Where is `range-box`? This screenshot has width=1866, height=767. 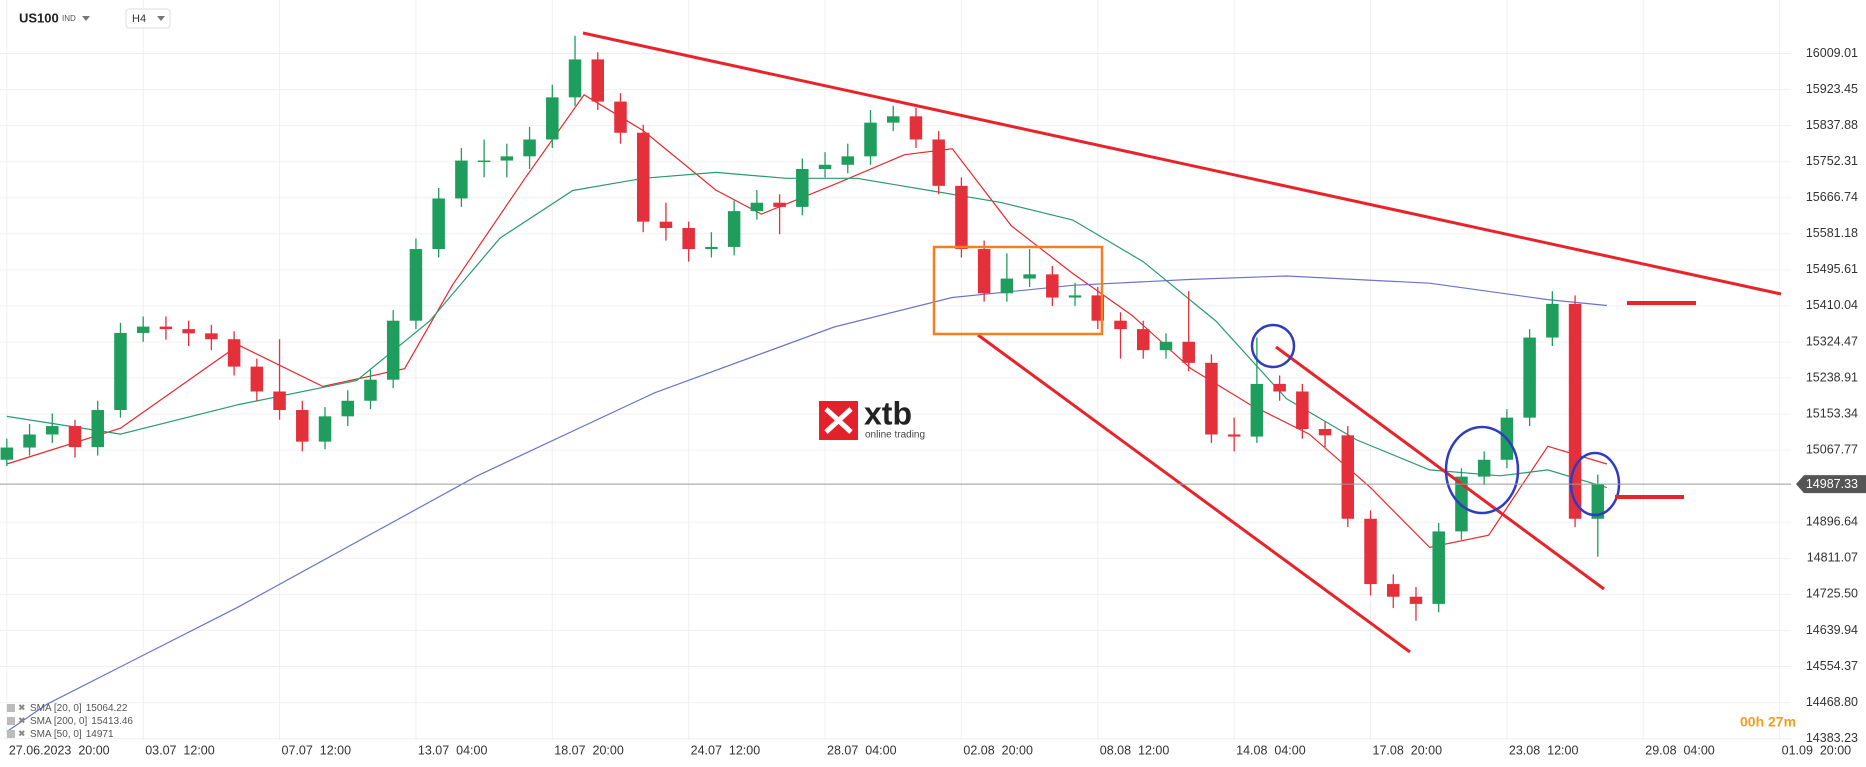
range-box is located at coordinates (1018, 290).